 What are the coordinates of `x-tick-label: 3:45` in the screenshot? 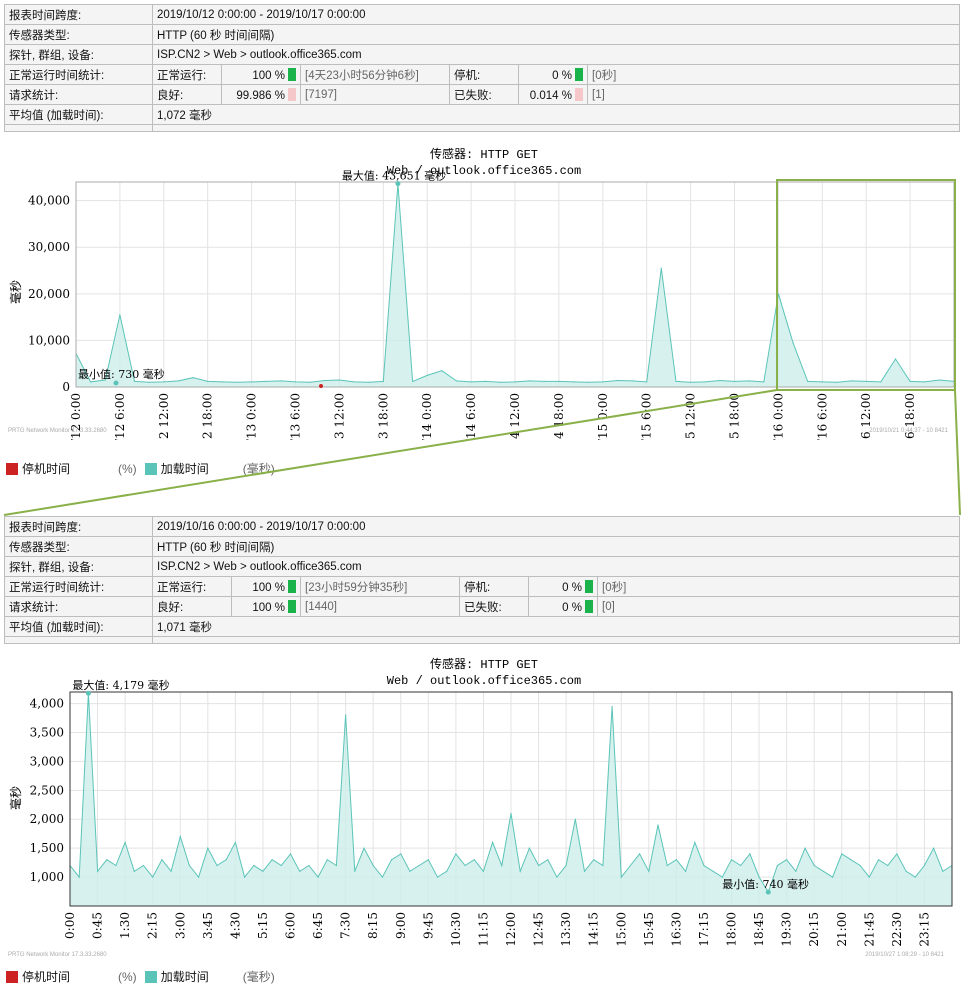 It's located at (208, 925).